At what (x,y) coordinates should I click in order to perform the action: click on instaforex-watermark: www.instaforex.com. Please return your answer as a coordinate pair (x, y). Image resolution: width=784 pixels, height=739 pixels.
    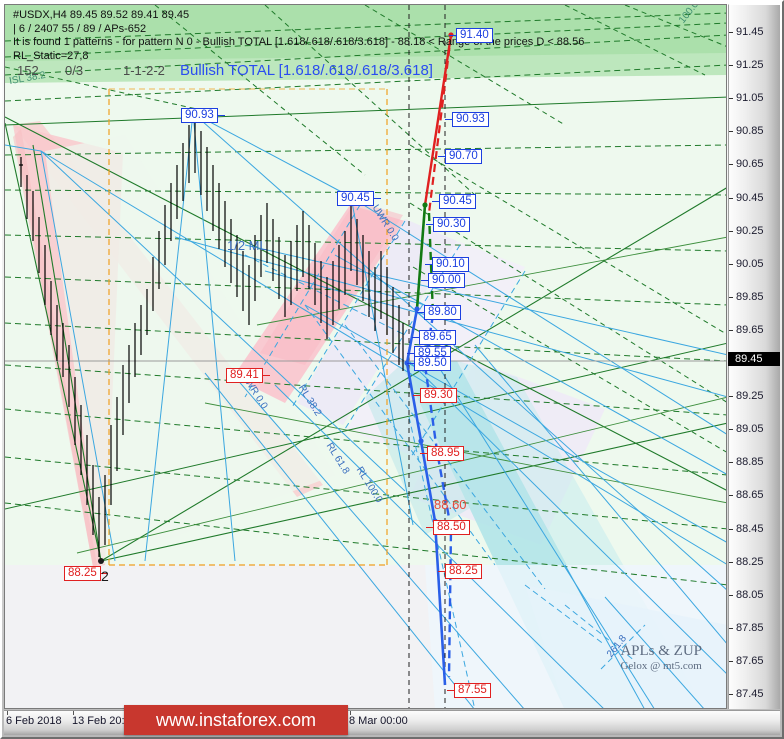
    Looking at the image, I should click on (236, 720).